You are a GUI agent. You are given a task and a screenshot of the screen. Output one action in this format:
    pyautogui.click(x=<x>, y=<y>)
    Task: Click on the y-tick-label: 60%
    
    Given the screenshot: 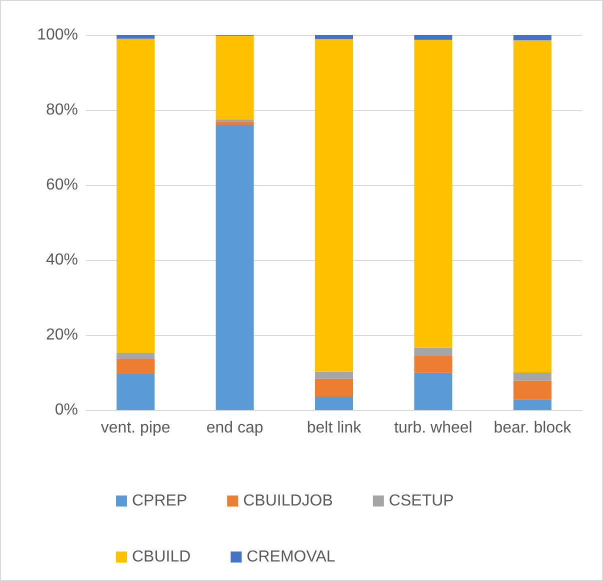 What is the action you would take?
    pyautogui.click(x=62, y=185)
    